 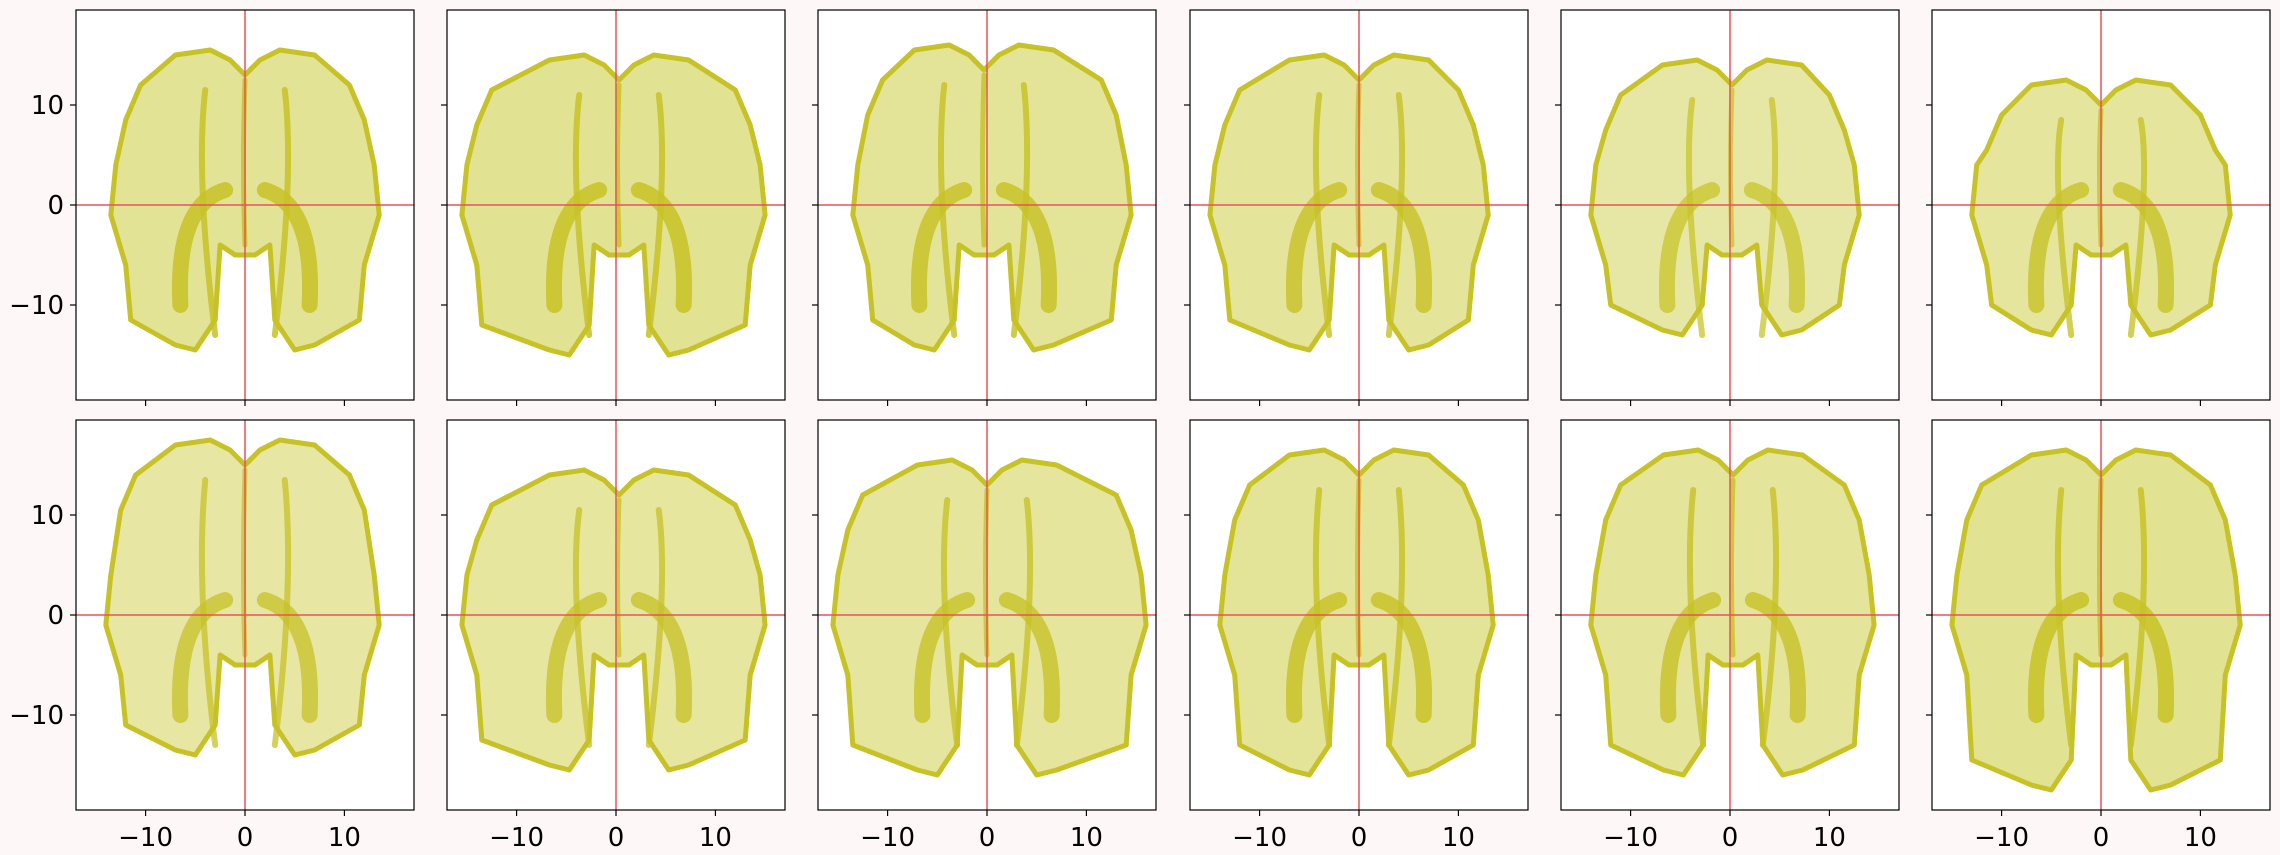 I want to click on panel-0-0: 10 0 −10, so click(x=212, y=207).